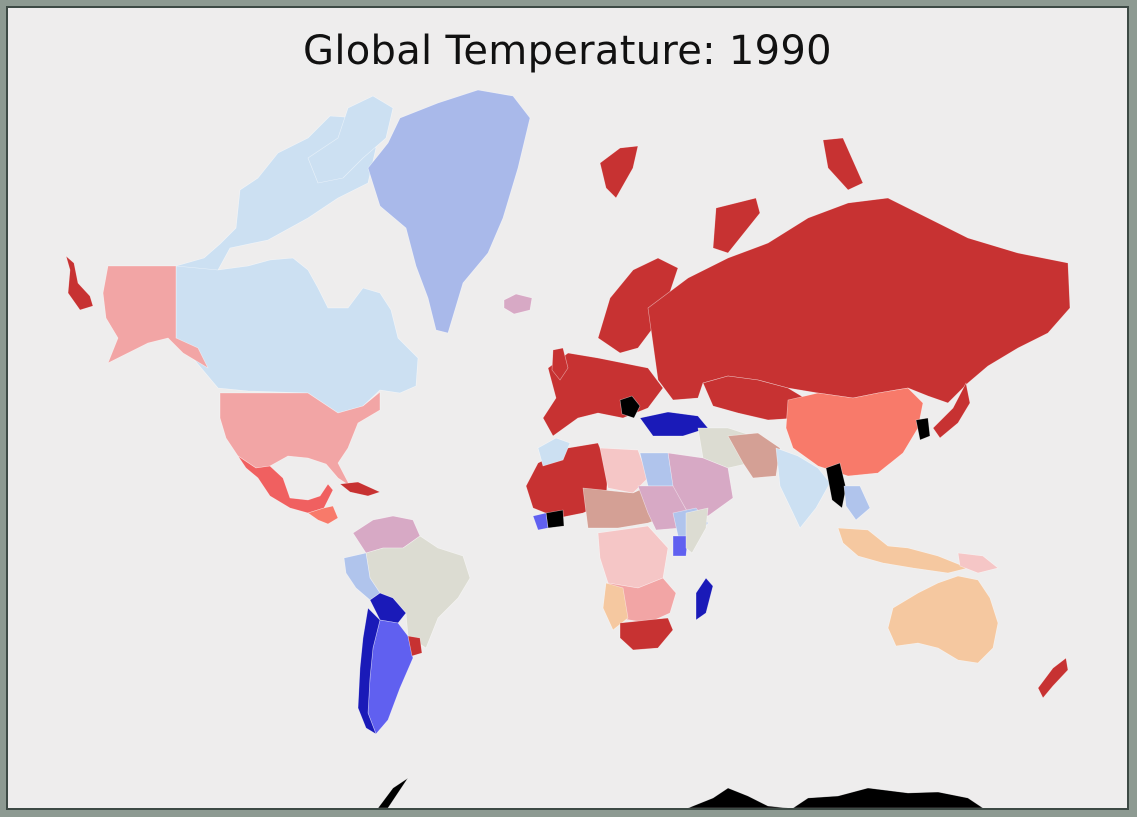 Image resolution: width=1137 pixels, height=817 pixels. I want to click on country-myanmar-nodata, so click(836, 485).